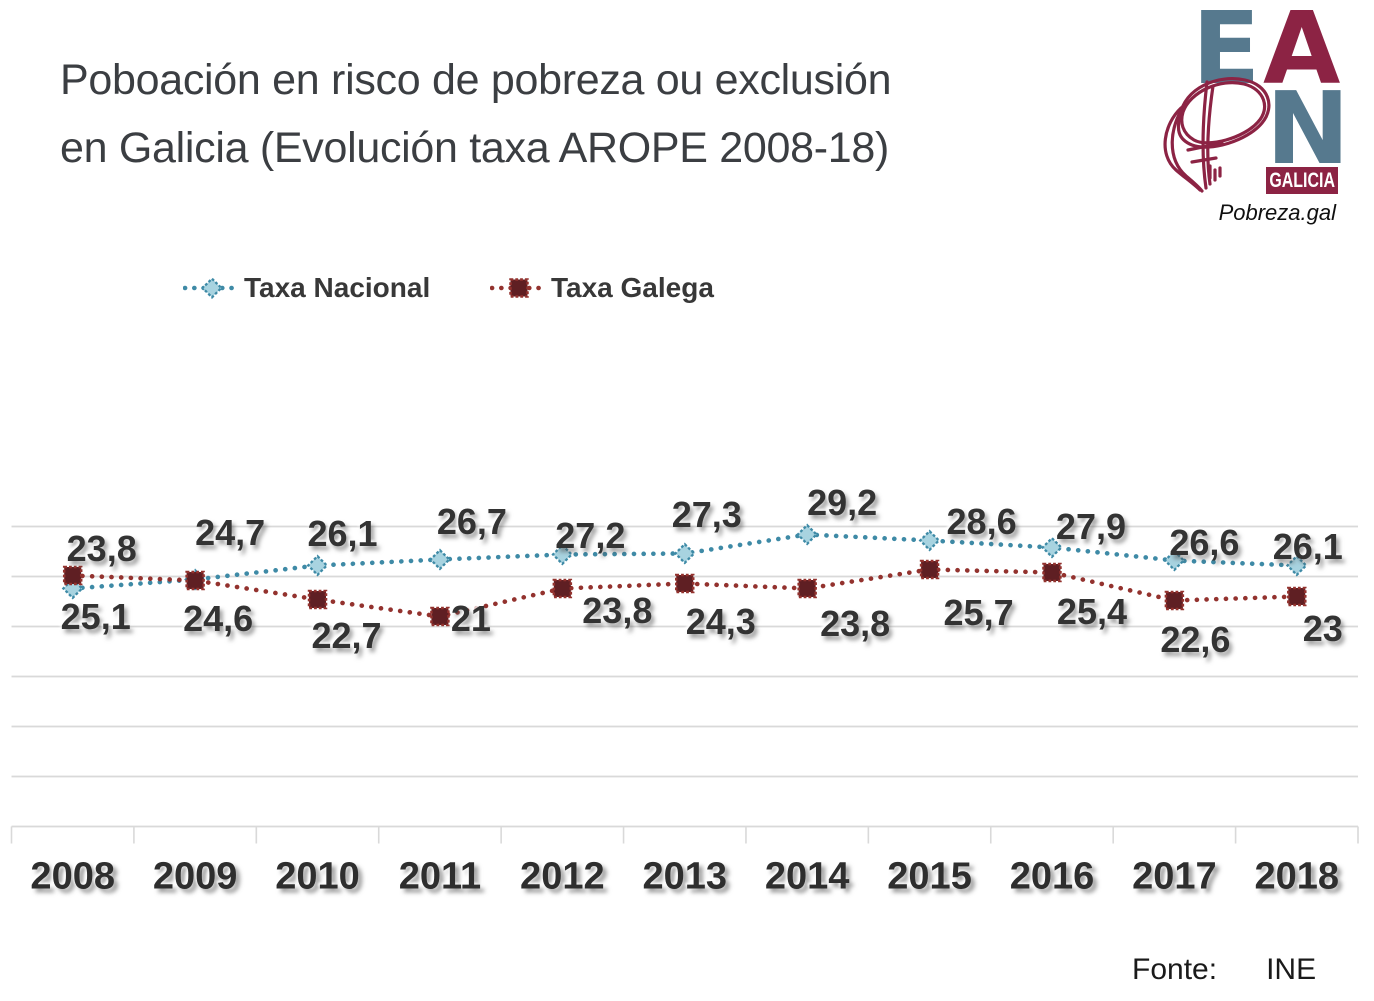 Image resolution: width=1374 pixels, height=1001 pixels. I want to click on logo-region-label: GALICIA, so click(1302, 180).